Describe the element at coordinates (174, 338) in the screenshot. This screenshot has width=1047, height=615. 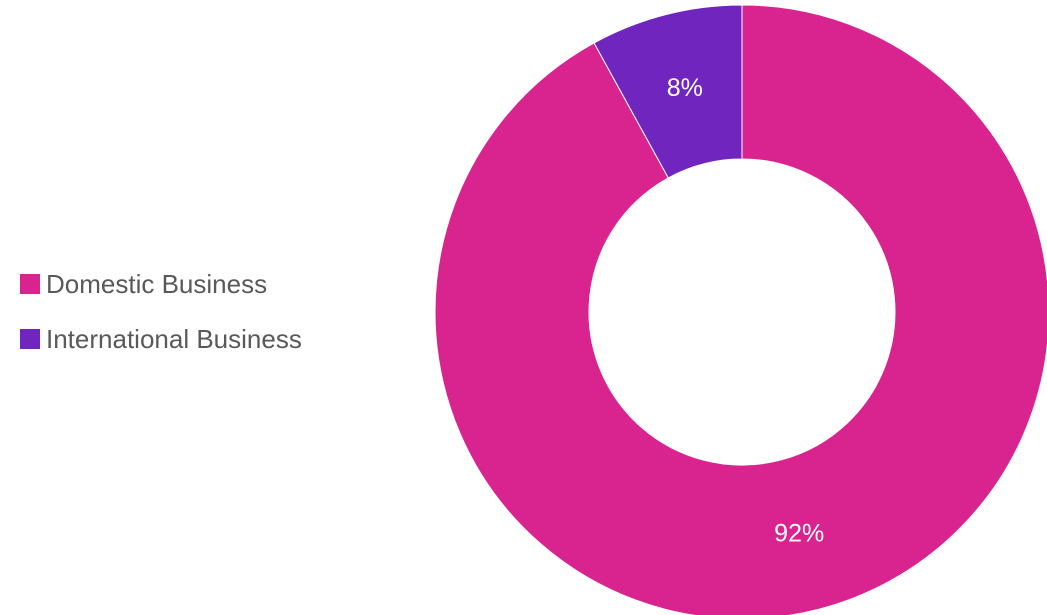
I see `legend-label-international-business: International Business` at that location.